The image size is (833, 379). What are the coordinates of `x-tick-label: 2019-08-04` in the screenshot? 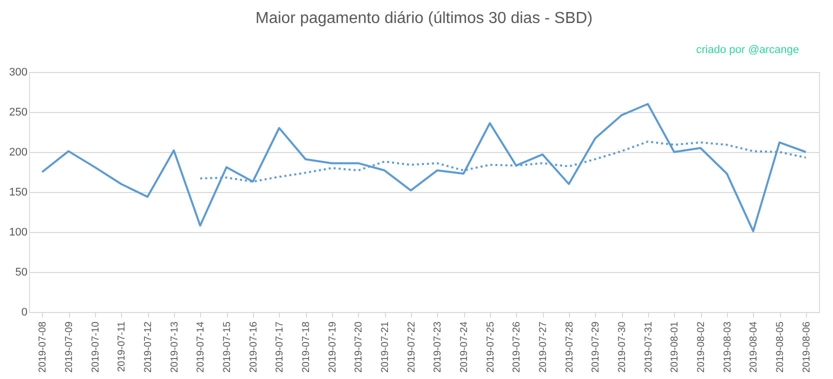 It's located at (754, 347).